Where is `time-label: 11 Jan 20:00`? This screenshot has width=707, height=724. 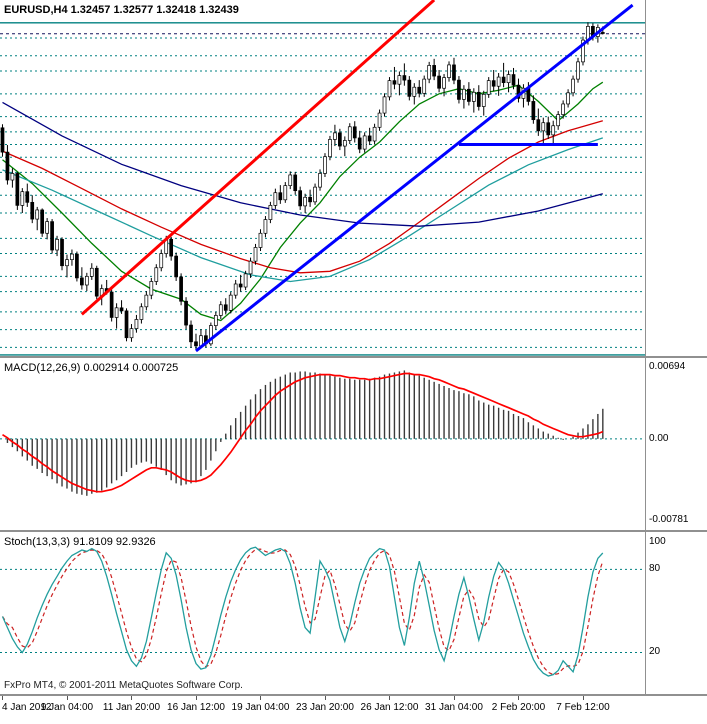 time-label: 11 Jan 20:00 is located at coordinates (131, 707).